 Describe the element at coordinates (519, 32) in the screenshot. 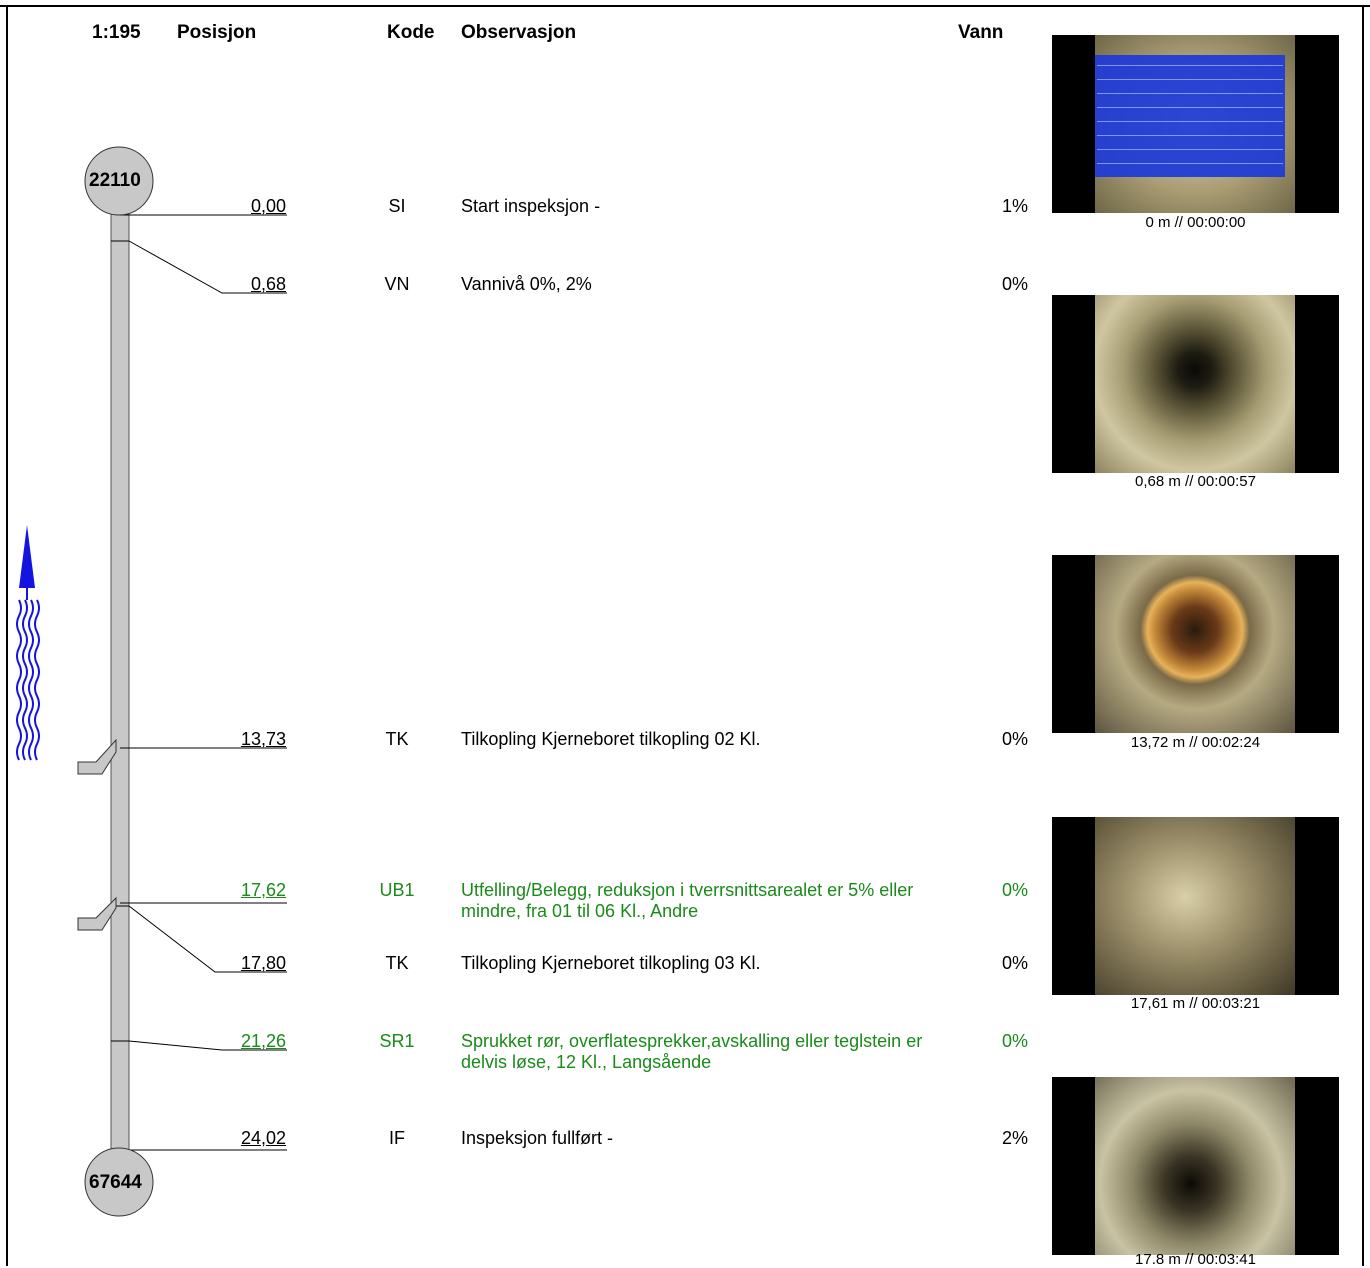

I see `column-header-observation: Observasjon` at that location.